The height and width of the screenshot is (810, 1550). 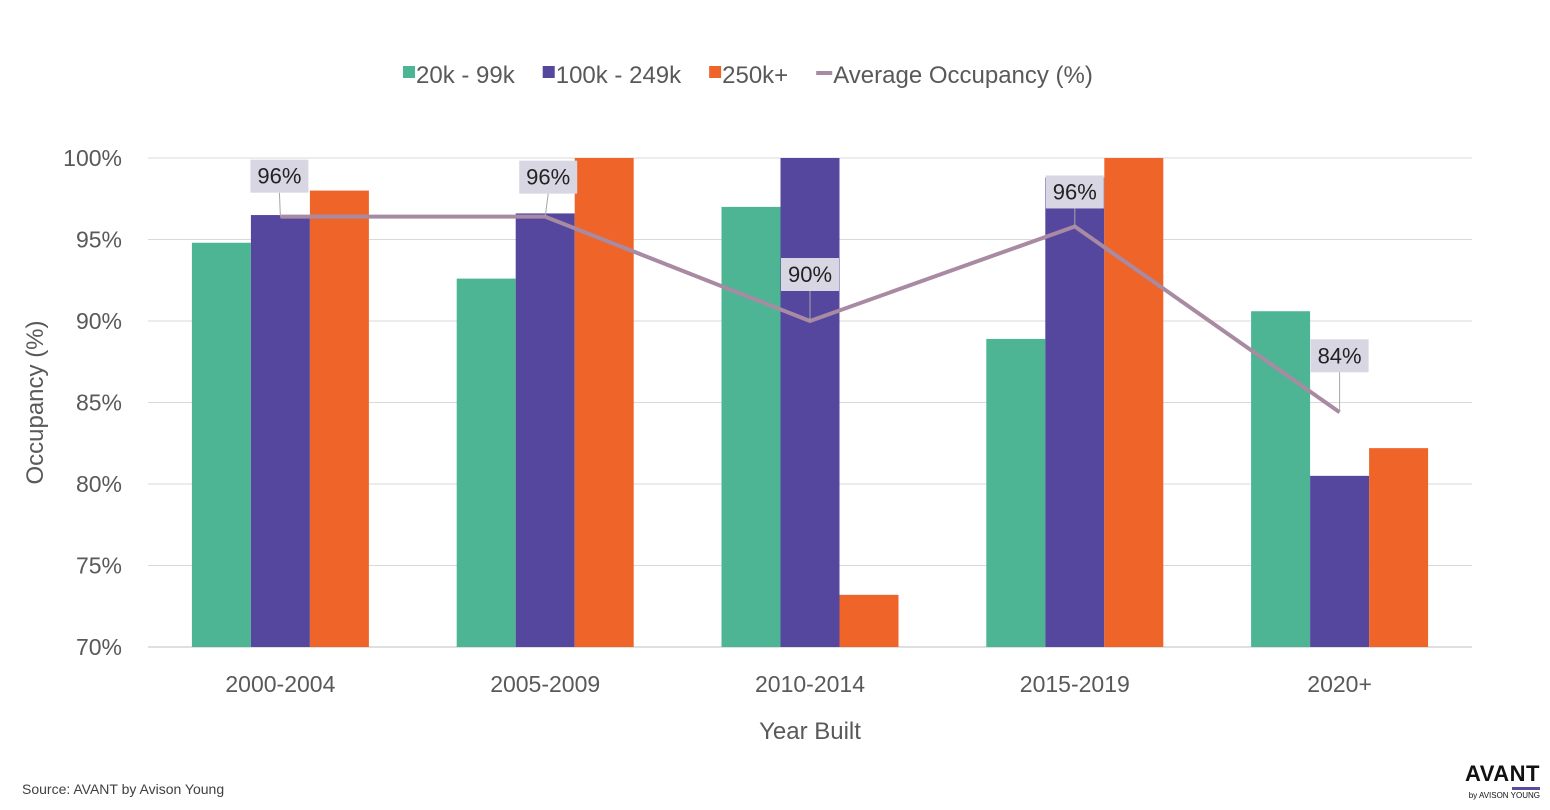 I want to click on y-tick-label: 100%, so click(x=92, y=158).